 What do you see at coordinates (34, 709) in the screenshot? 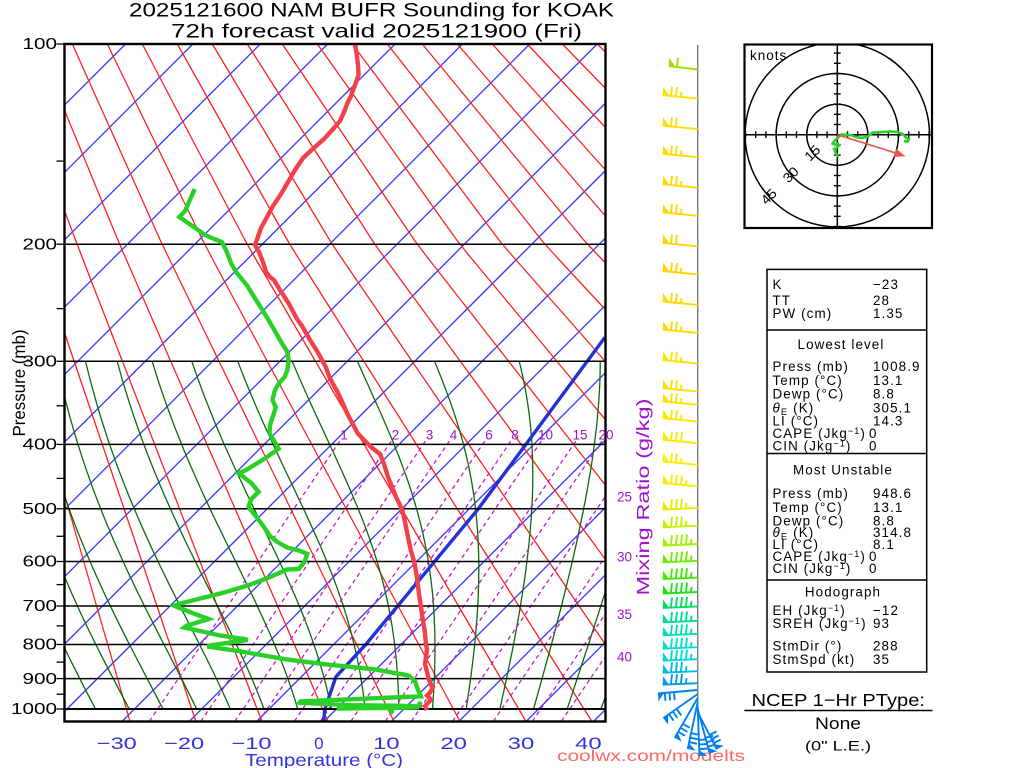
I see `svg-text: 1000` at bounding box center [34, 709].